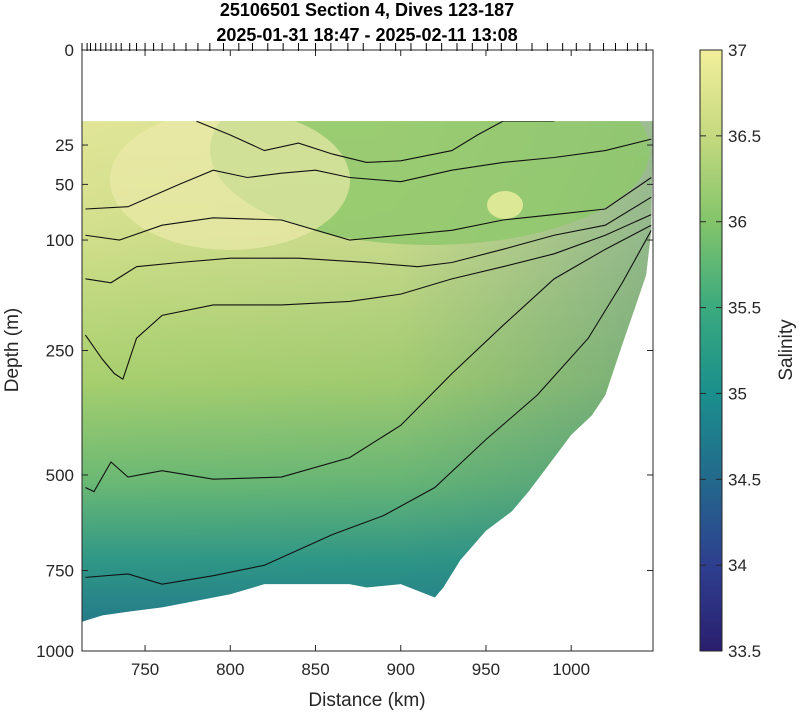 The height and width of the screenshot is (714, 800). What do you see at coordinates (364, 47) in the screenshot?
I see `dive-position-ticks` at bounding box center [364, 47].